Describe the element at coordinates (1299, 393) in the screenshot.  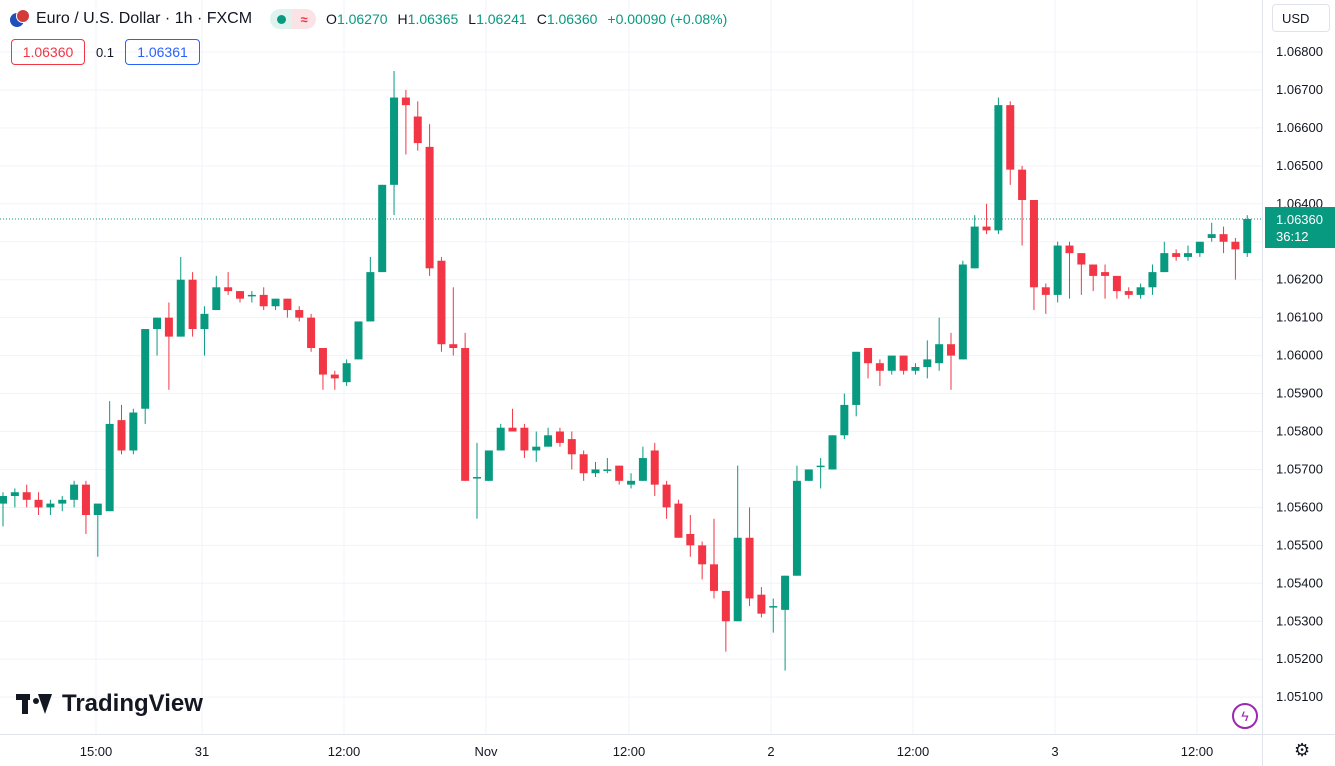
I see `y-tick-label: 1.05900` at that location.